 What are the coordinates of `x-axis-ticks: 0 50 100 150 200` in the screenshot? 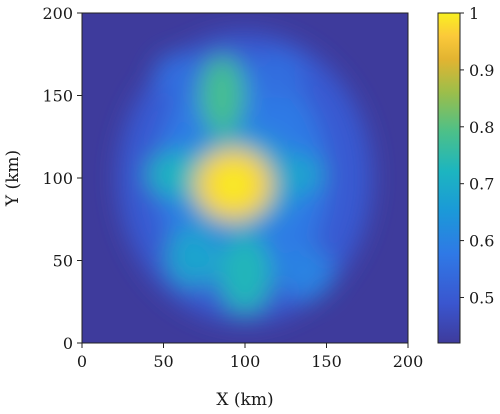 It's located at (250, 357).